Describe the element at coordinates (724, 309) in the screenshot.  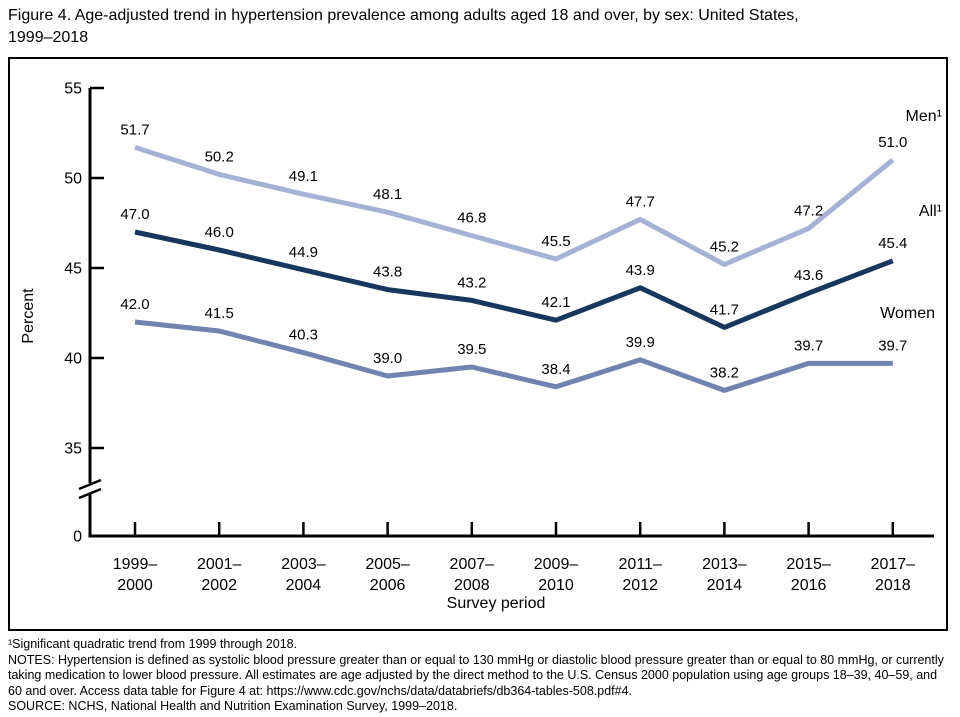
I see `all-value-label: 41.7` at that location.